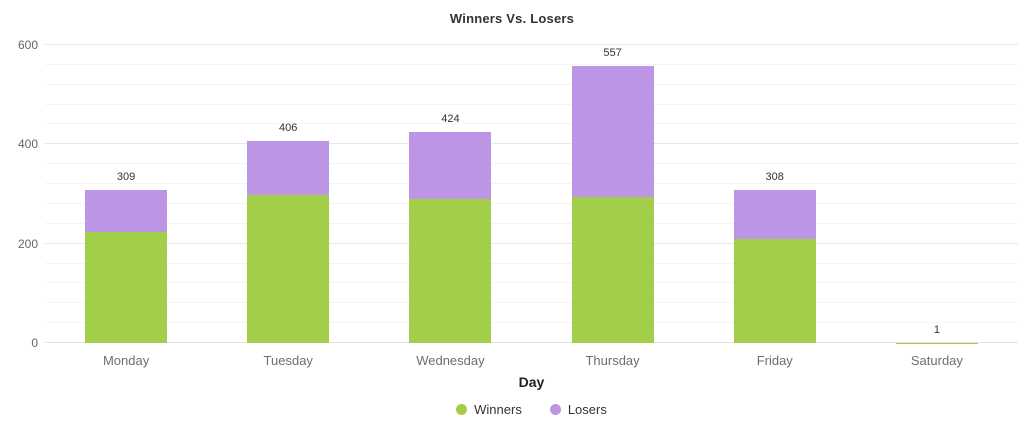 This screenshot has width=1024, height=438. Describe the element at coordinates (498, 409) in the screenshot. I see `legend-label-winners: Winners` at that location.